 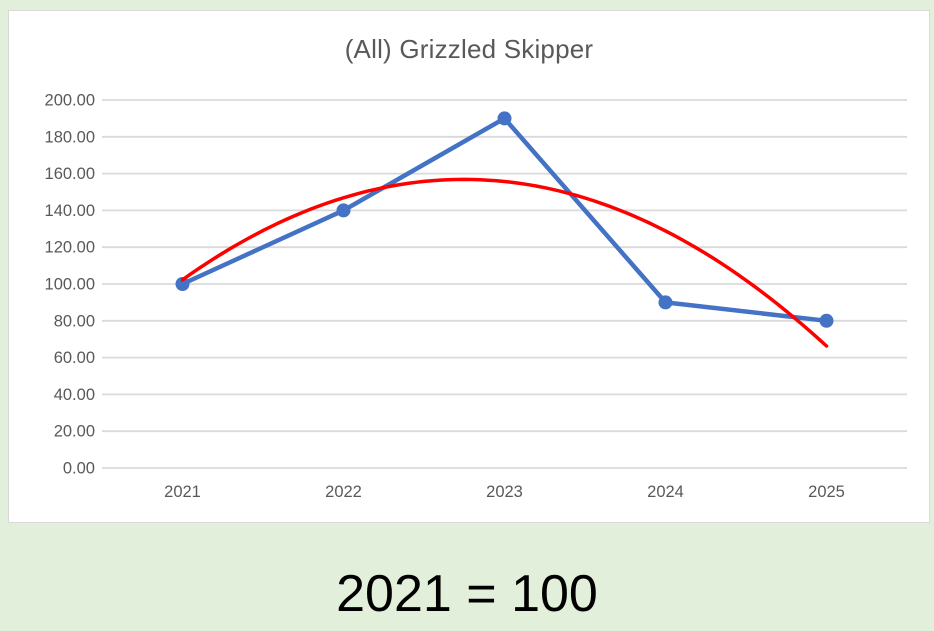 What do you see at coordinates (70, 211) in the screenshot?
I see `y-tick-label: 140.00` at bounding box center [70, 211].